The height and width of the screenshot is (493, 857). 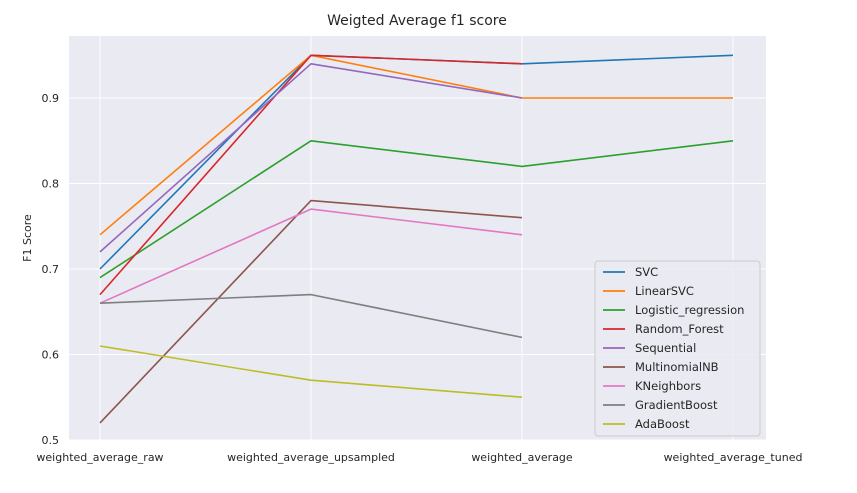 What do you see at coordinates (676, 405) in the screenshot?
I see `legend-label: GradientBoost` at bounding box center [676, 405].